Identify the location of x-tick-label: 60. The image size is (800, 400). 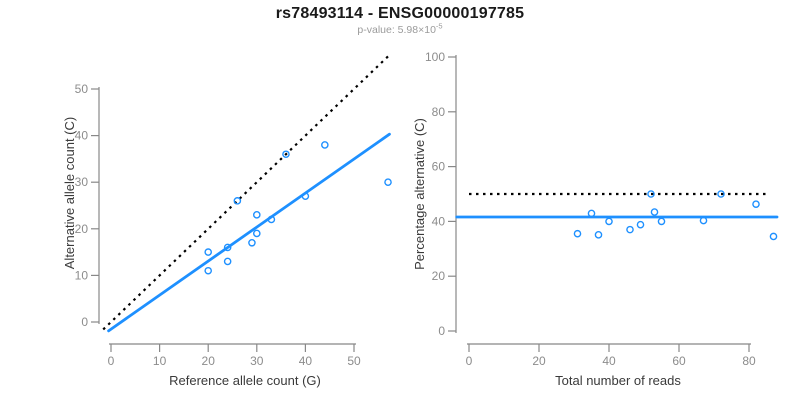
(679, 361).